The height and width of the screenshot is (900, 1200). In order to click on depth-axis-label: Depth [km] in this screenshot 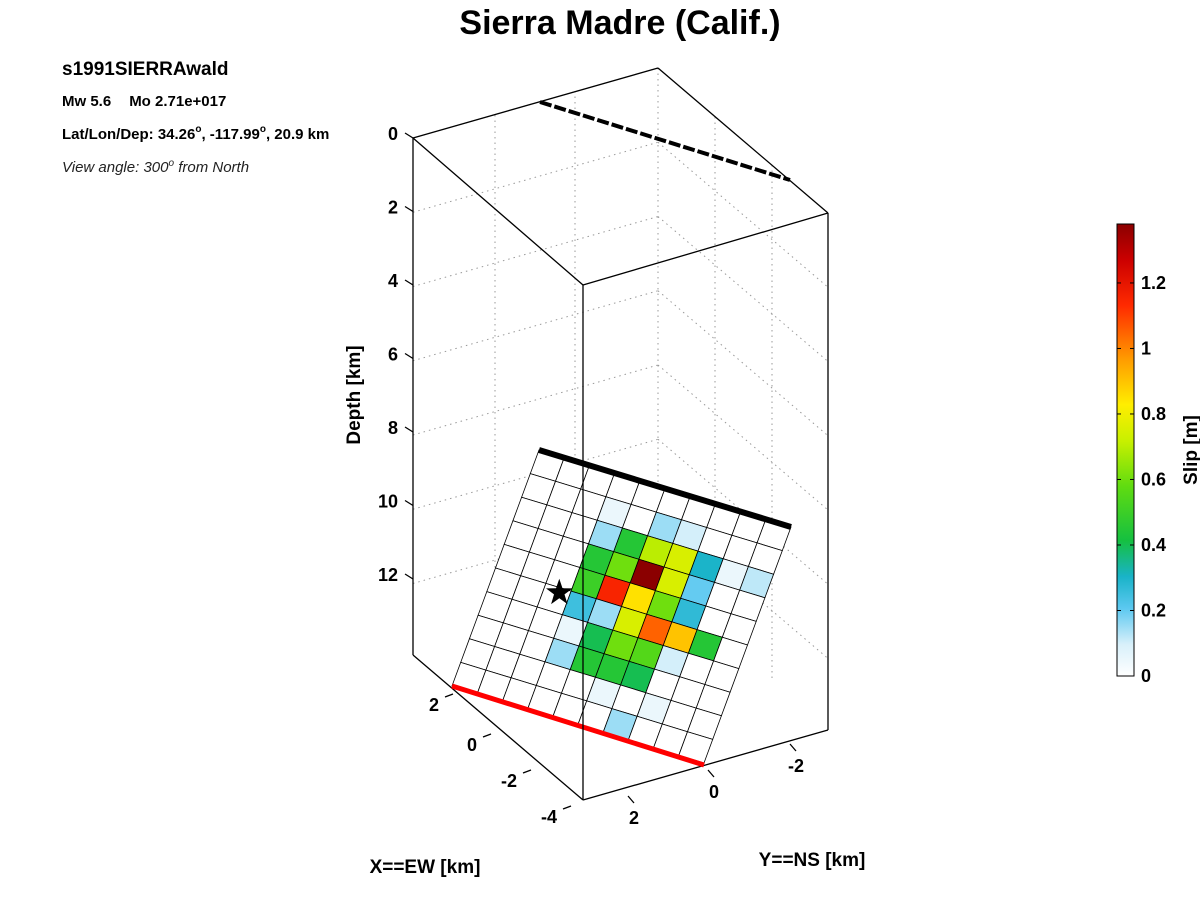, I will do `click(354, 394)`.